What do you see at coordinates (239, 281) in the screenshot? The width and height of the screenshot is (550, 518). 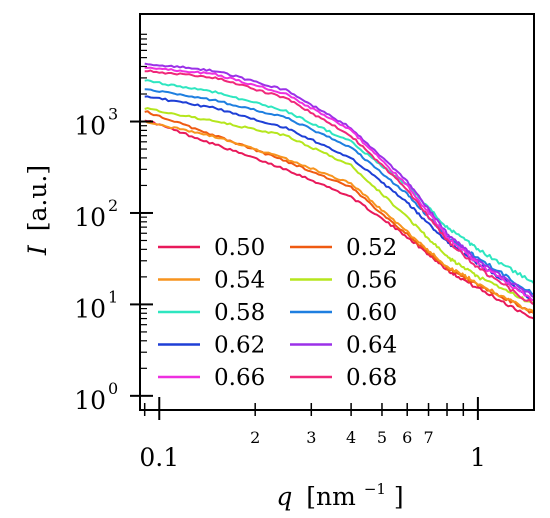 I see `legend-label-0.54: 0.54` at bounding box center [239, 281].